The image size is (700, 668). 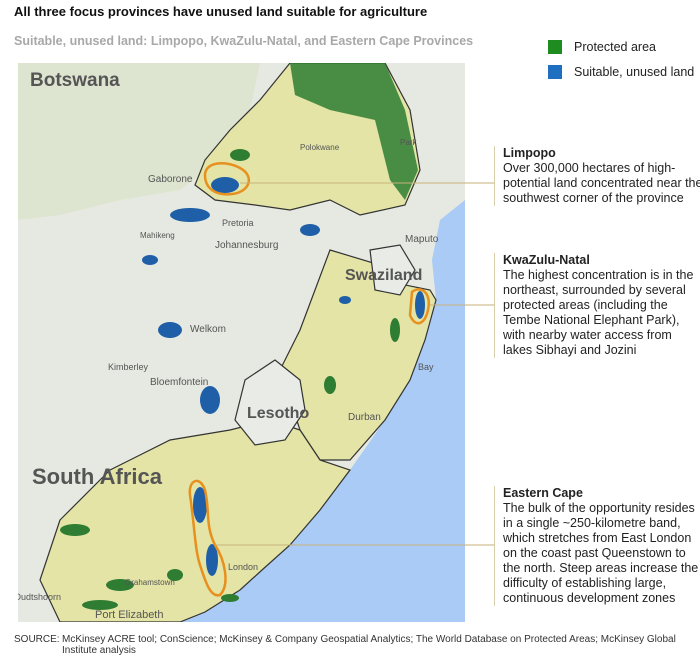 What do you see at coordinates (358, 355) in the screenshot?
I see `kzn-region` at bounding box center [358, 355].